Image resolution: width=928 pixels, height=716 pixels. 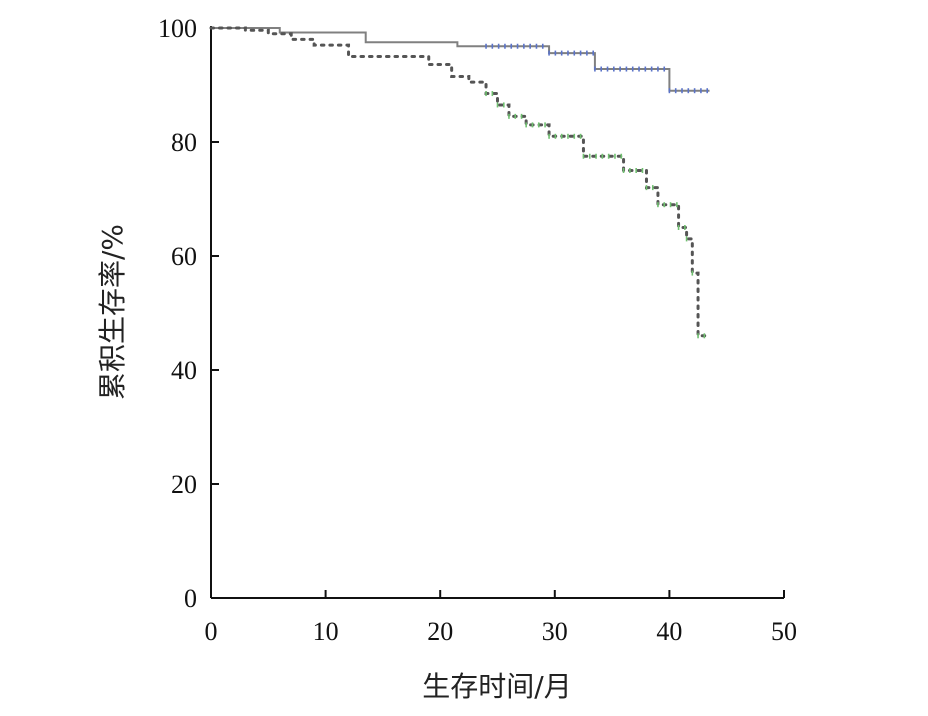 What do you see at coordinates (211, 631) in the screenshot?
I see `x-tick-label: 0` at bounding box center [211, 631].